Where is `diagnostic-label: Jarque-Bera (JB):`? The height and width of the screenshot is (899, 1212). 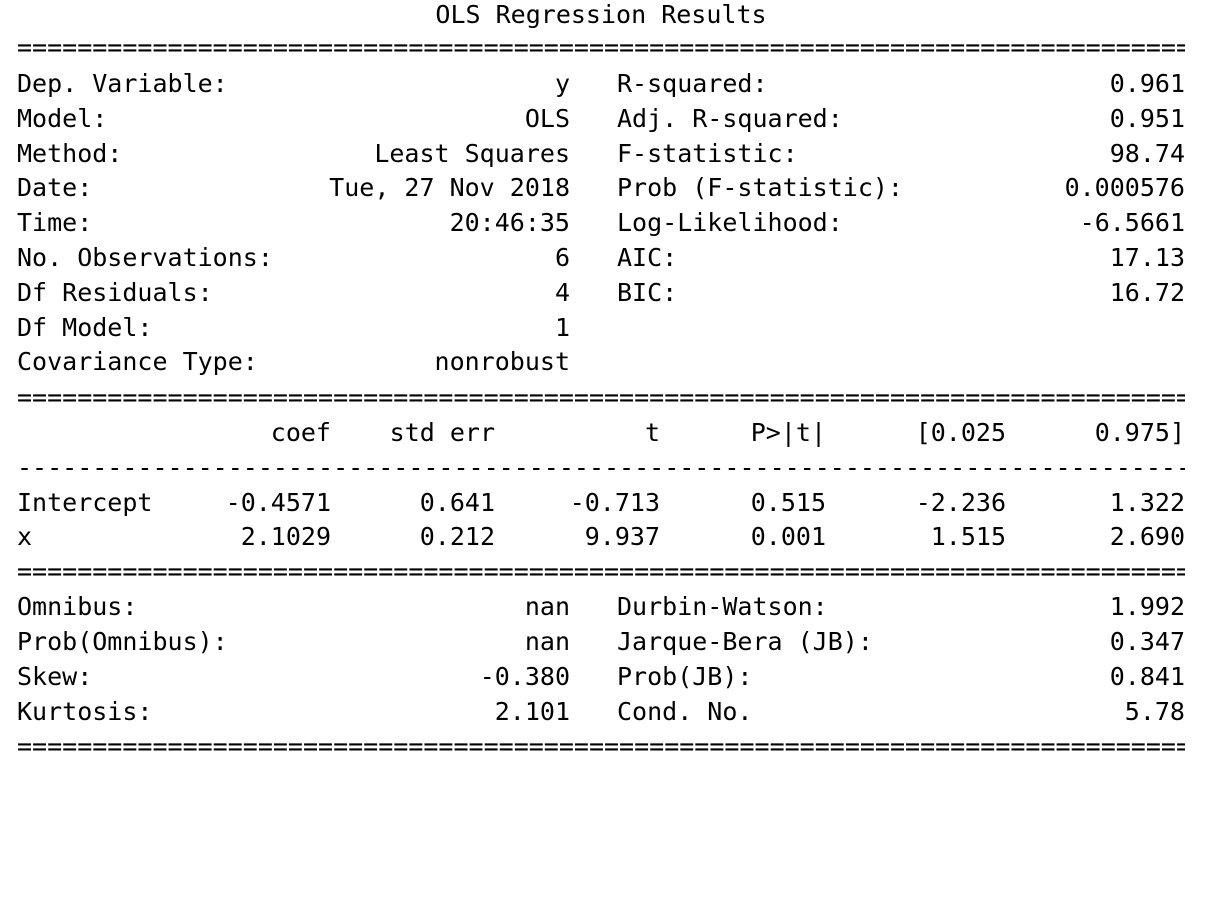 diagnostic-label: Jarque-Bera (JB): is located at coordinates (745, 641).